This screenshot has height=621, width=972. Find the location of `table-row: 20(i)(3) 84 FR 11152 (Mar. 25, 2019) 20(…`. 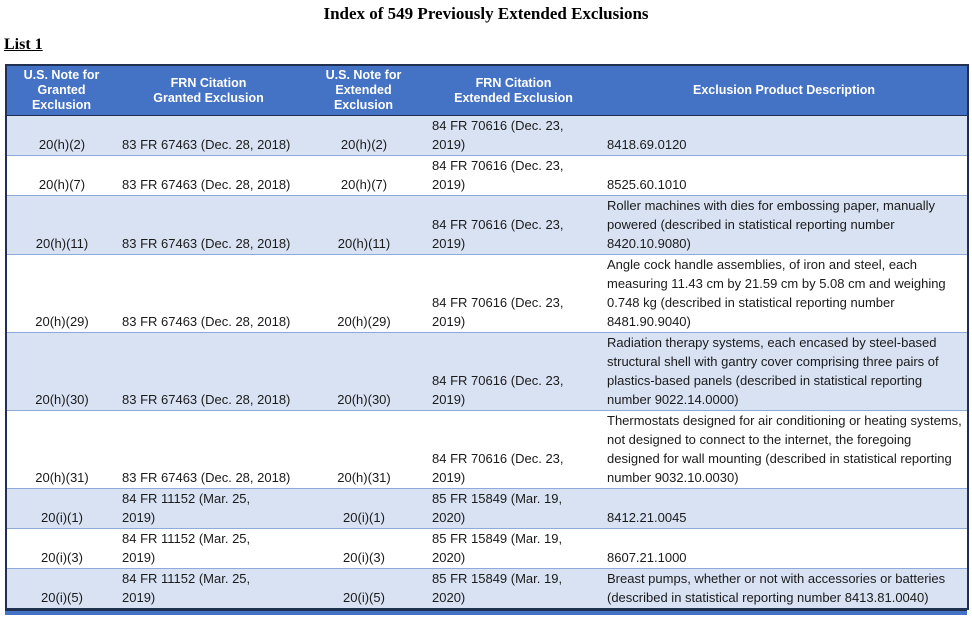

table-row: 20(i)(3) 84 FR 11152 (Mar. 25, 2019) 20(… is located at coordinates (487, 548).